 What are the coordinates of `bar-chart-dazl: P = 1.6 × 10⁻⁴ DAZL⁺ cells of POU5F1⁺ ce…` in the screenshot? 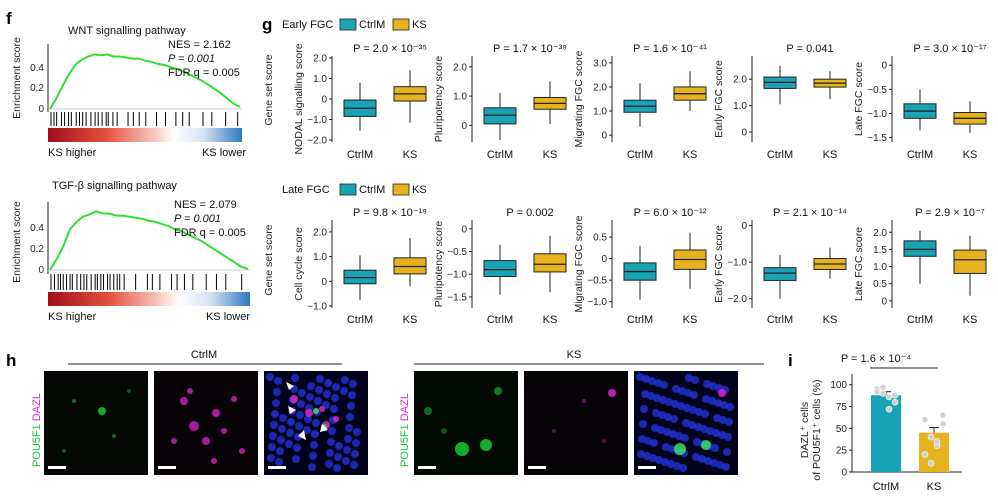 It's located at (880, 423).